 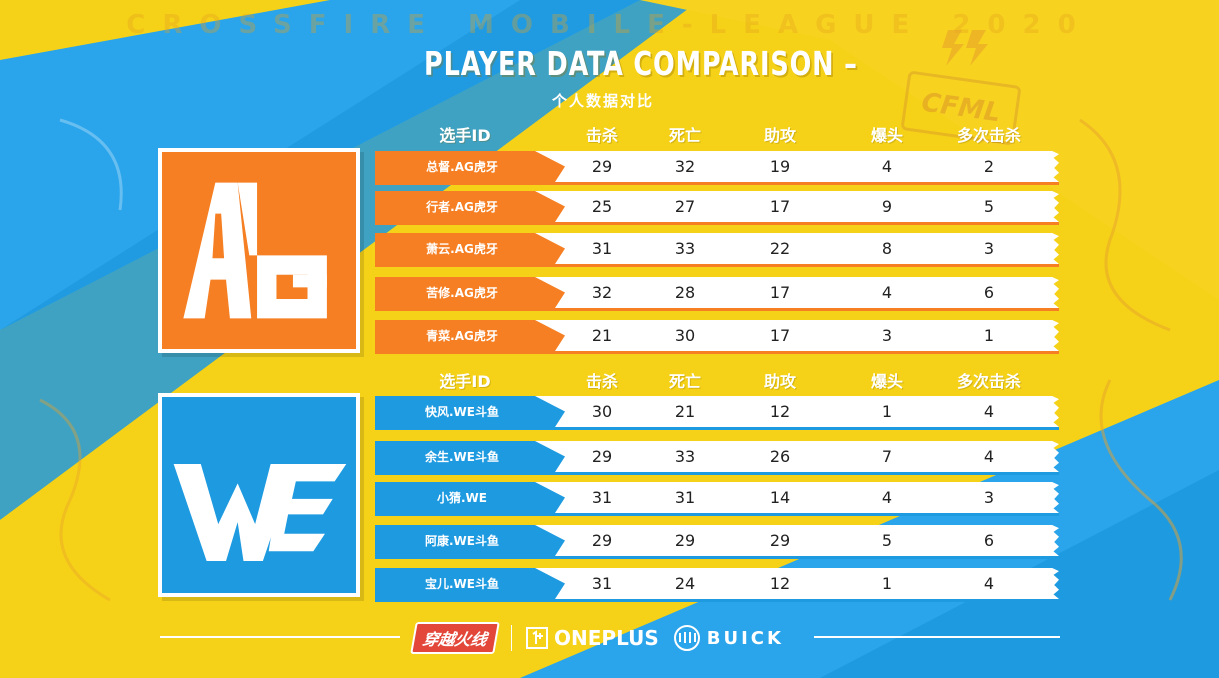 I want to click on stat-deaths: 27, so click(x=685, y=206).